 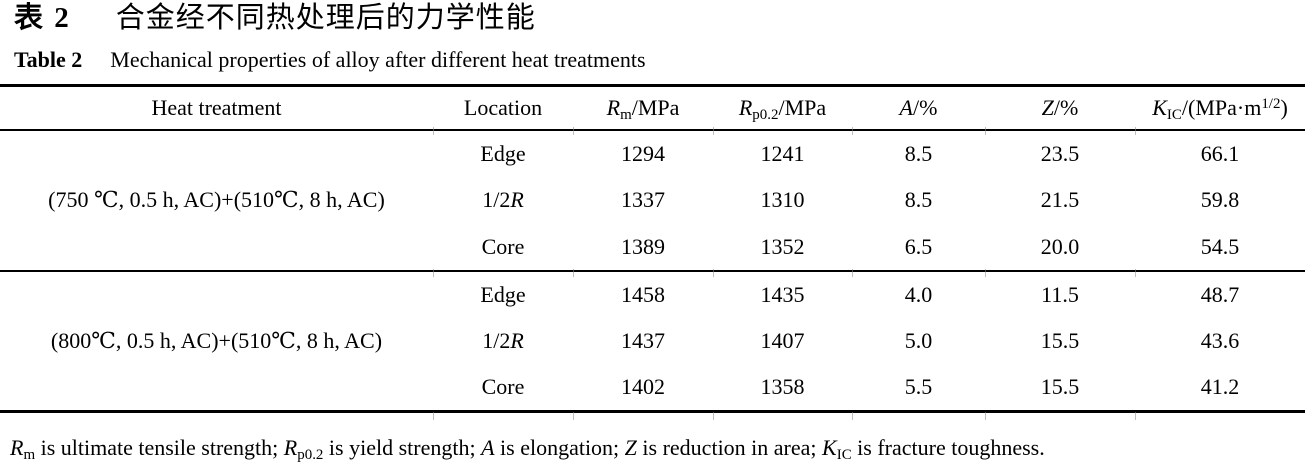 I want to click on header-rp02: Rp0.2/MPa, so click(x=782, y=108).